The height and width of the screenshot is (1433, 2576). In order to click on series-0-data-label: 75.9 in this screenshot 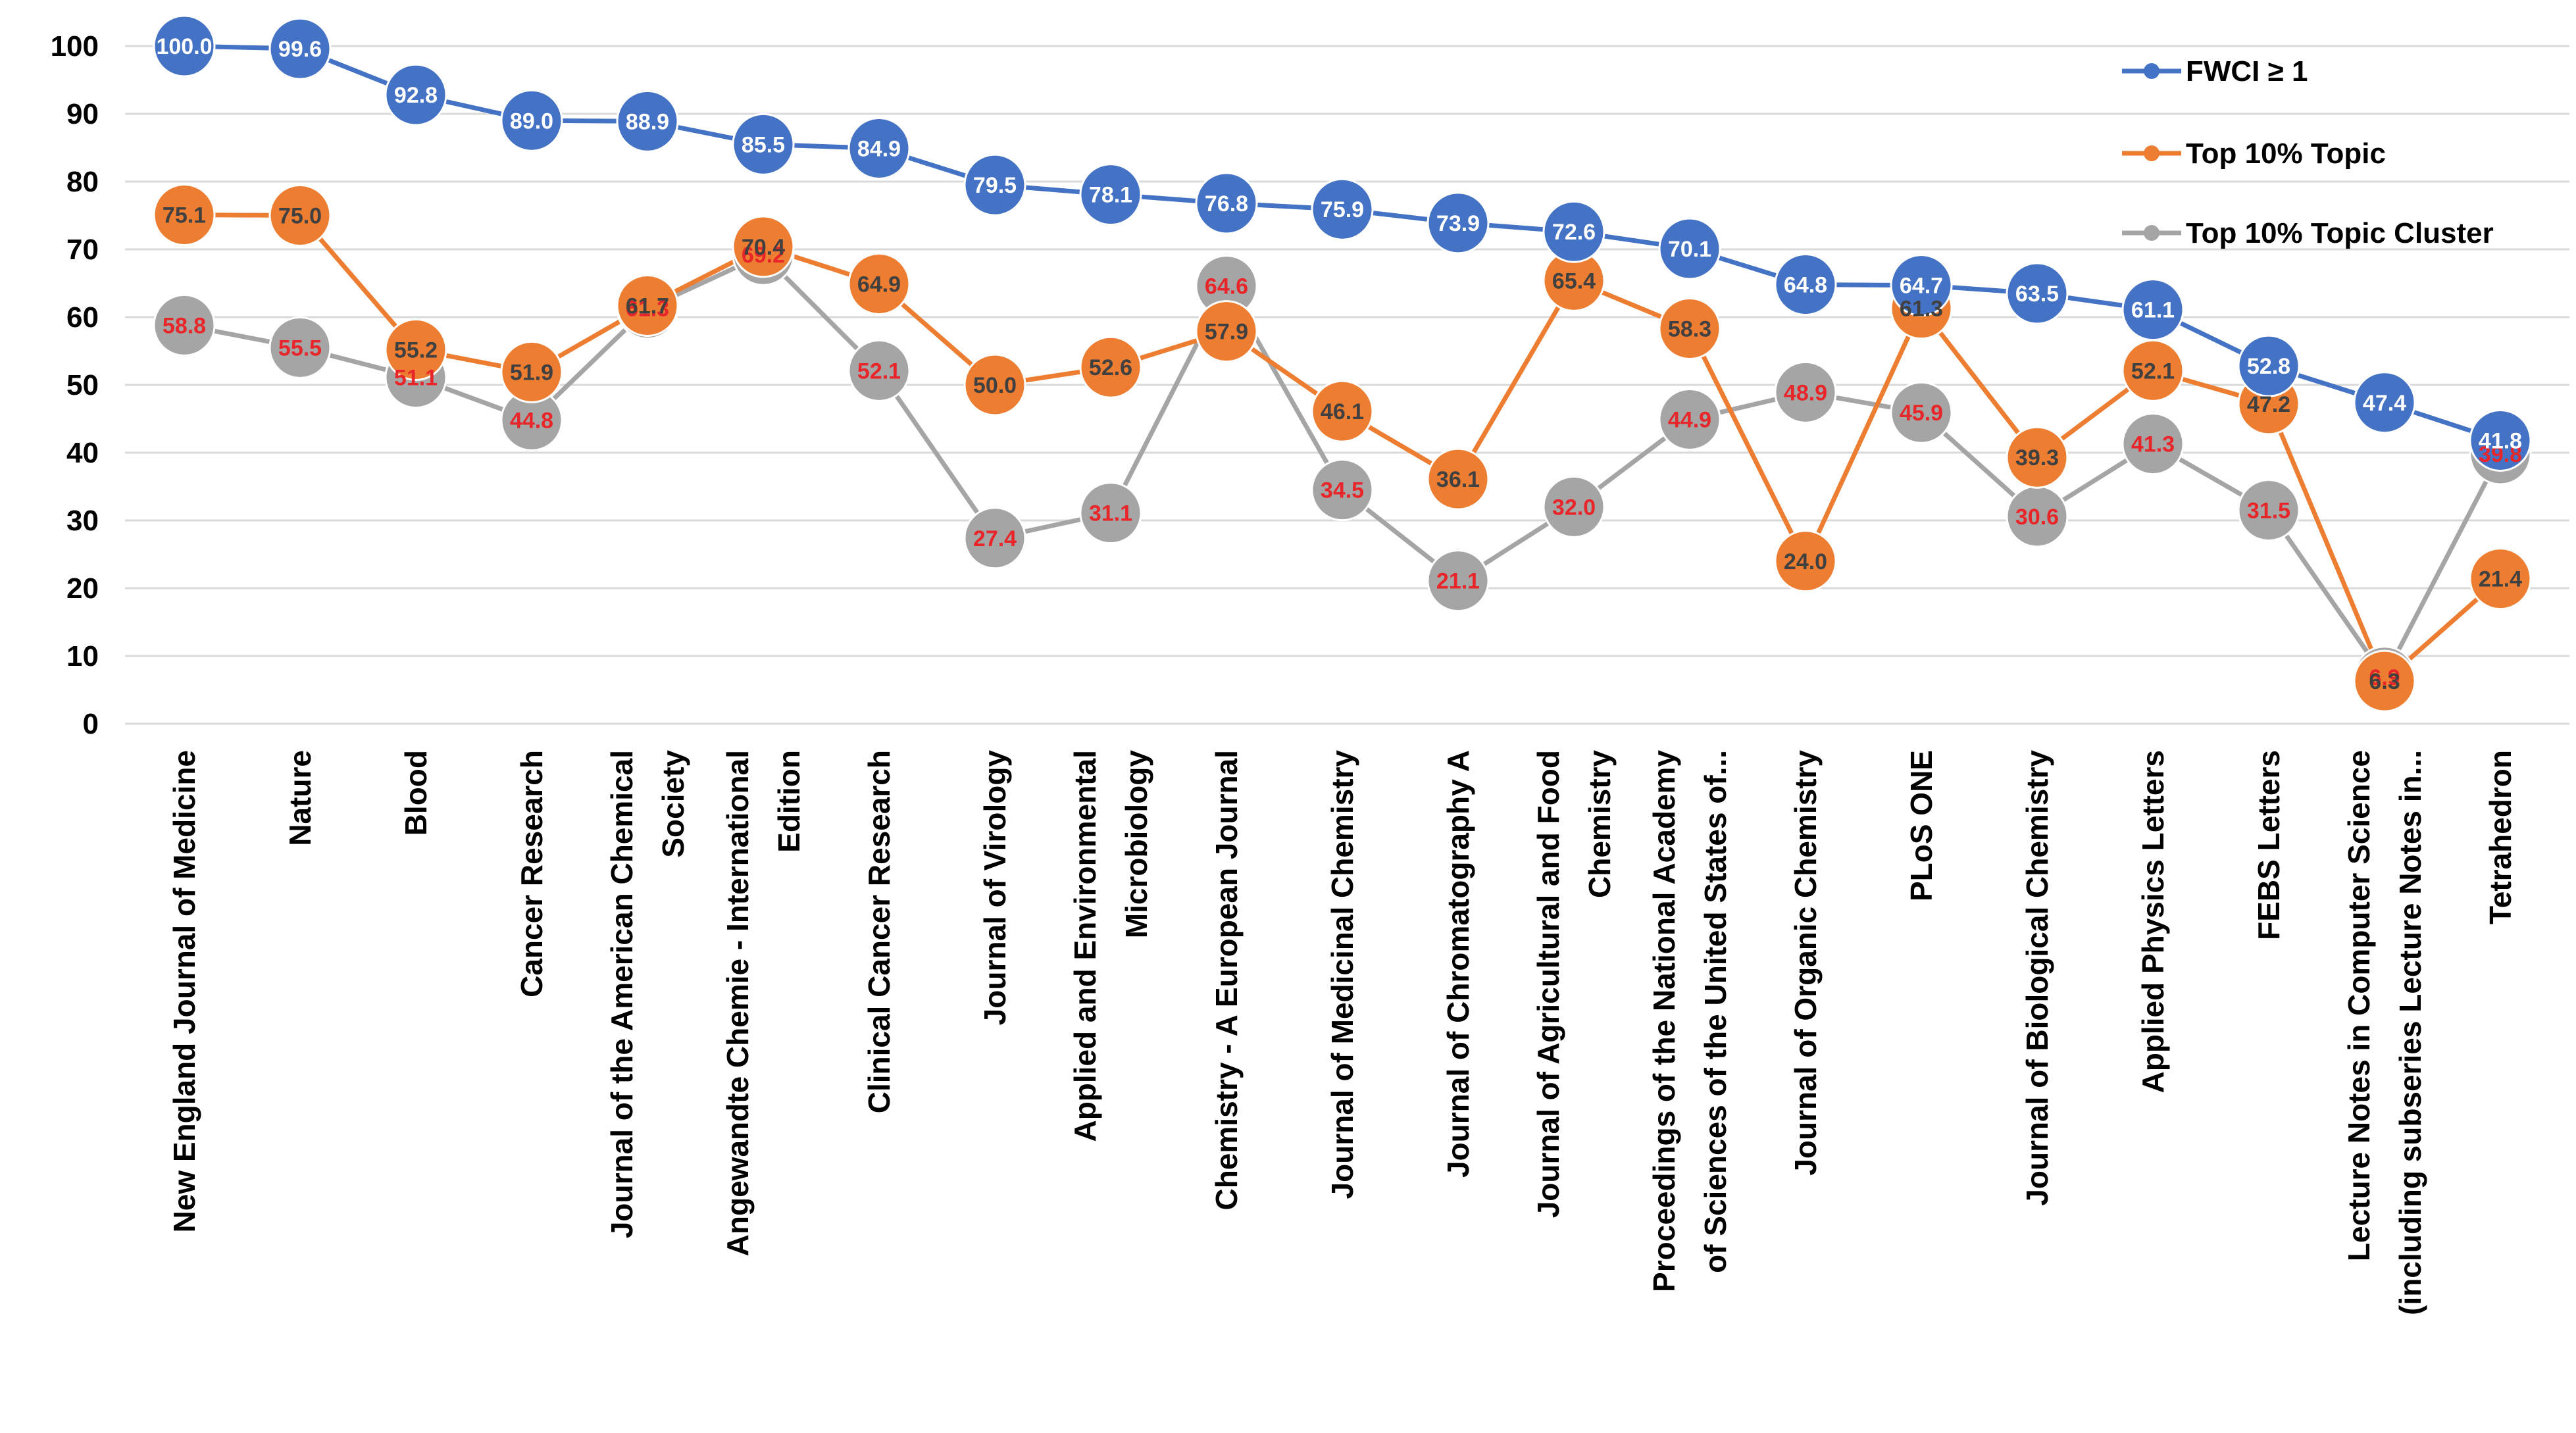, I will do `click(1343, 209)`.